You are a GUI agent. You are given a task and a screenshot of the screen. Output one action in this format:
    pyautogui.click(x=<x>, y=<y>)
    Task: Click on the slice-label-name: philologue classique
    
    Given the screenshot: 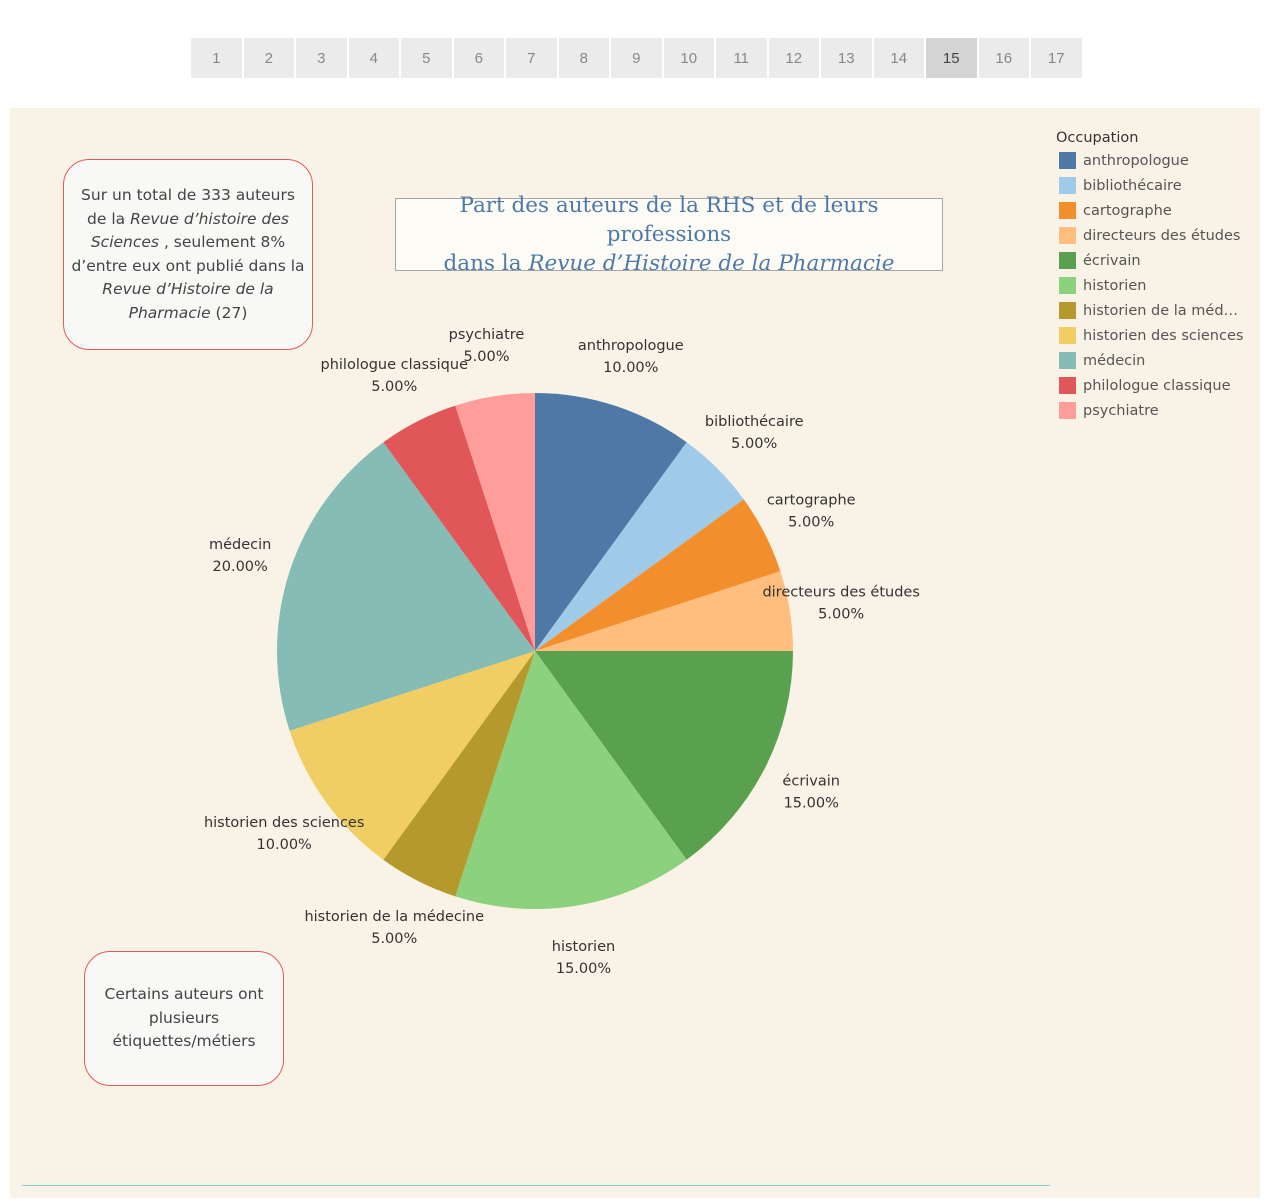 What is the action you would take?
    pyautogui.click(x=395, y=365)
    